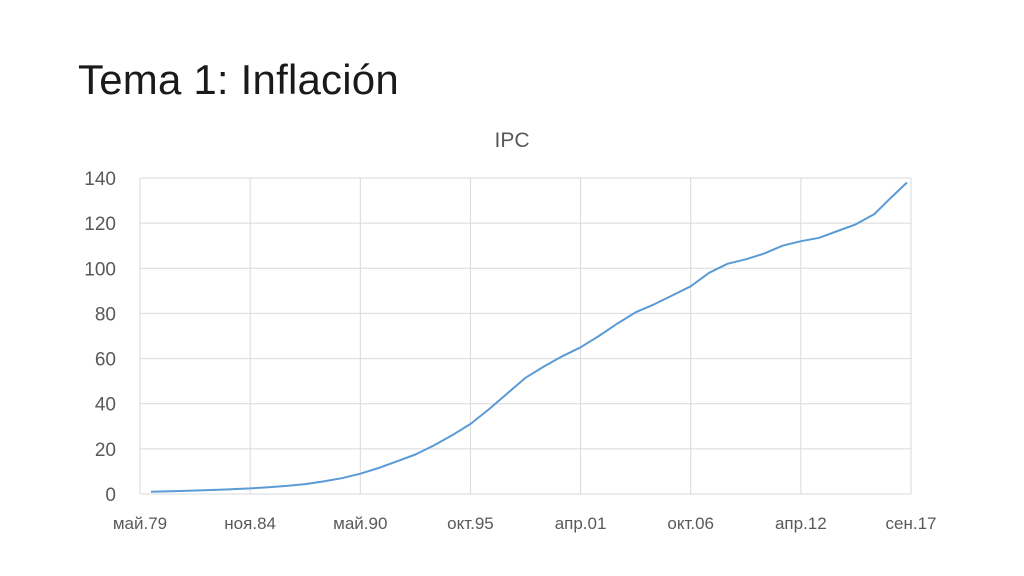 The width and height of the screenshot is (1024, 576). What do you see at coordinates (100, 224) in the screenshot?
I see `y-tick-label: 120` at bounding box center [100, 224].